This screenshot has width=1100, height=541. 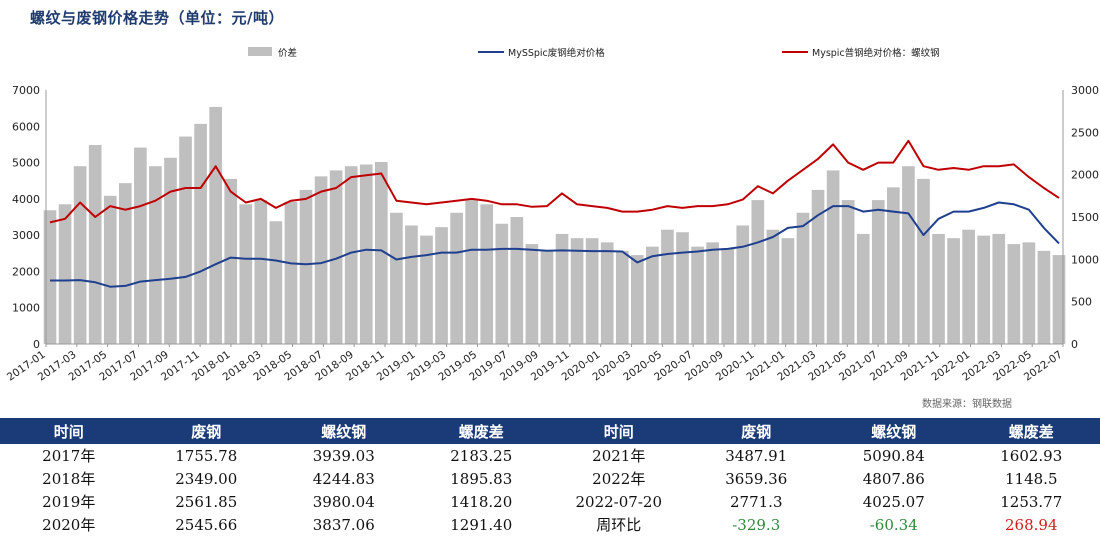 What do you see at coordinates (619, 525) in the screenshot?
I see `table-cell: 周环比` at bounding box center [619, 525].